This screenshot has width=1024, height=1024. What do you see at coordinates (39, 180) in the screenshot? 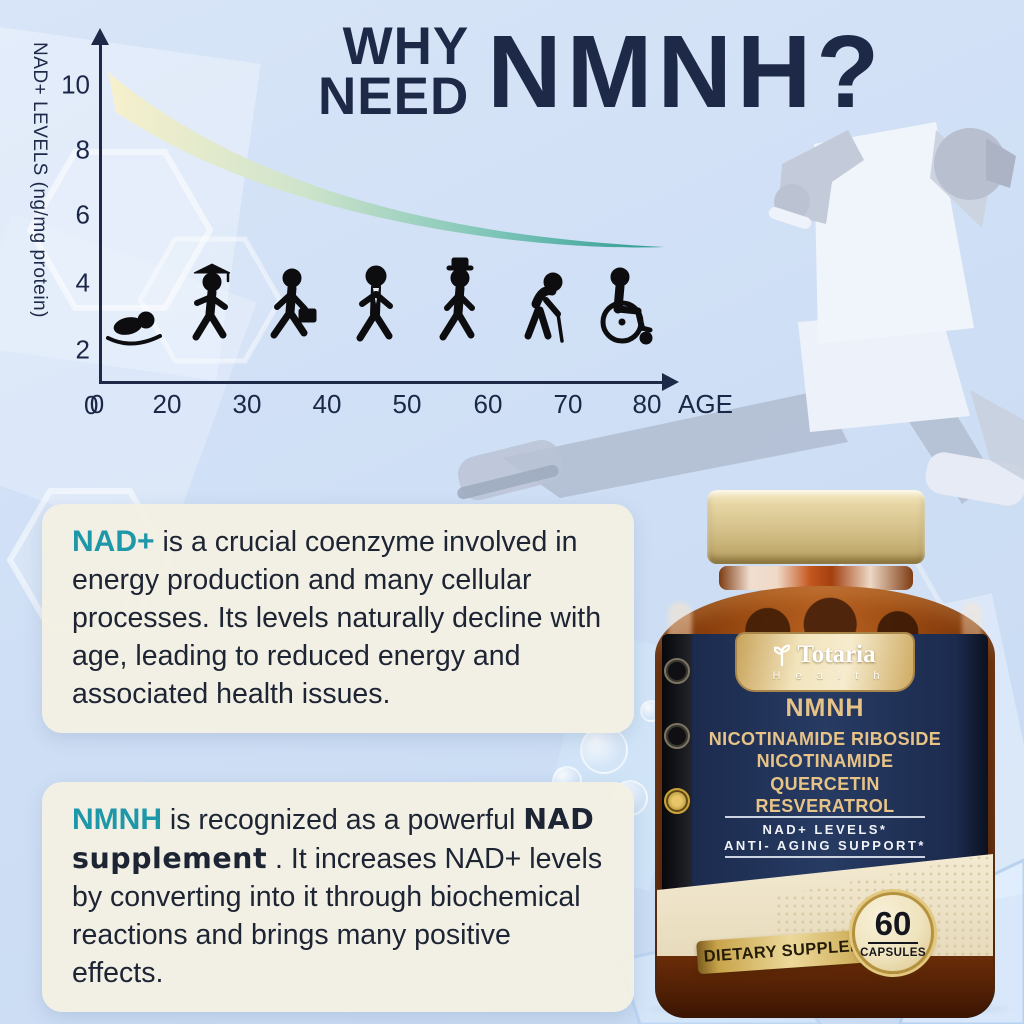
I see `y-axis-title: NAD+ LEVELS (ng/mg protein)` at bounding box center [39, 180].